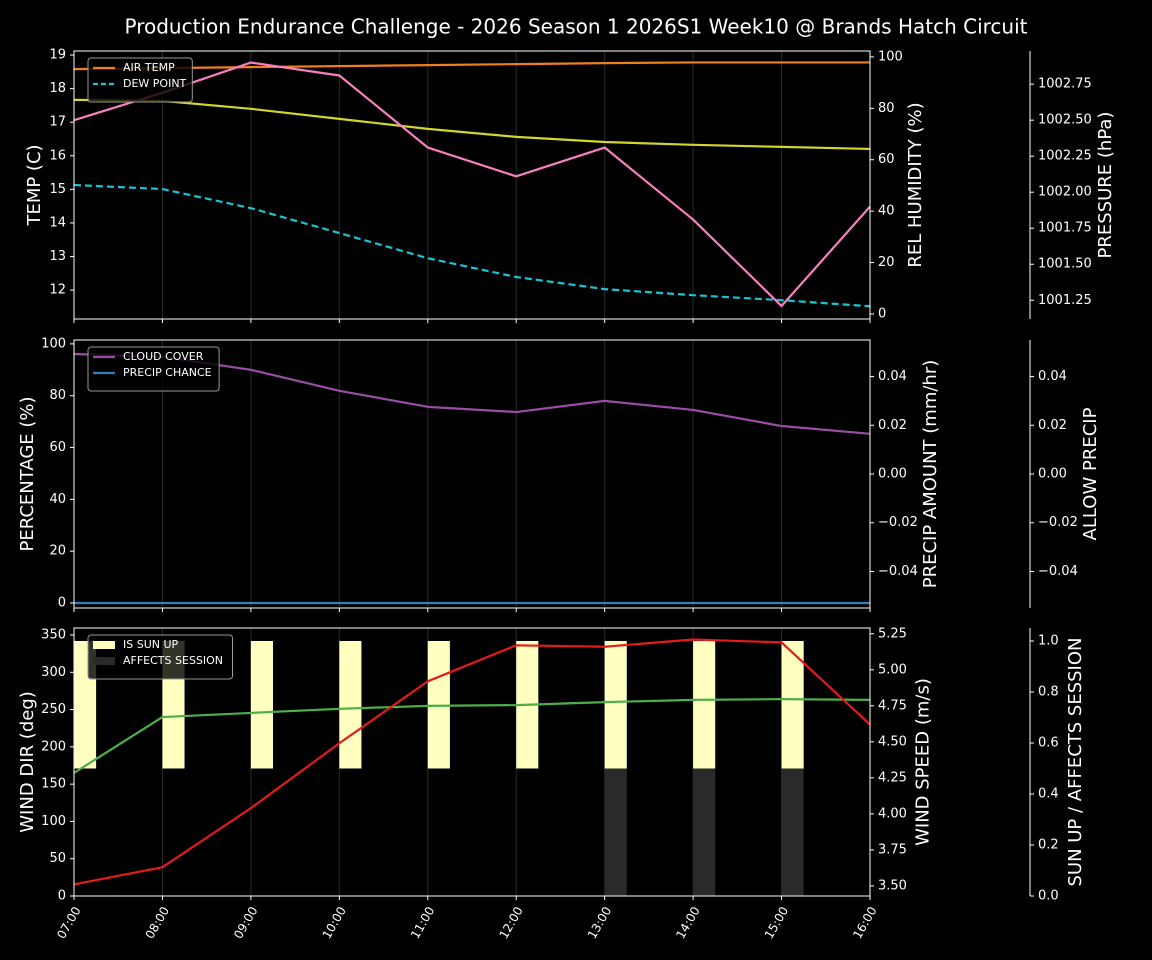 This screenshot has width=1152, height=960. I want to click on y3-tick-label: 0.4, so click(1048, 794).